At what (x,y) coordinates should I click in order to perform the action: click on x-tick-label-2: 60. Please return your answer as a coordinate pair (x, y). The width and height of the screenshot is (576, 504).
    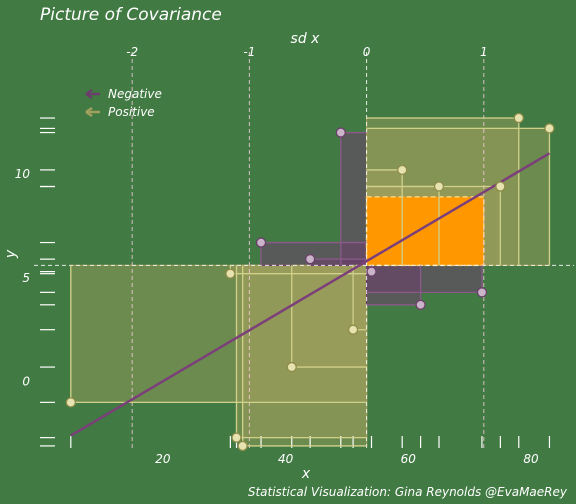
    Looking at the image, I should click on (409, 459).